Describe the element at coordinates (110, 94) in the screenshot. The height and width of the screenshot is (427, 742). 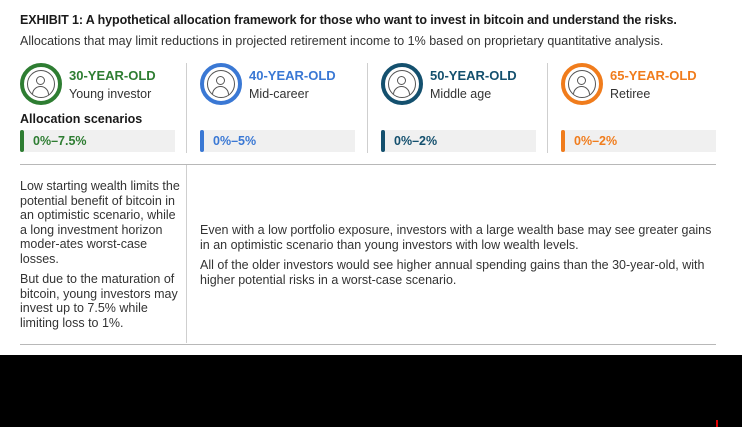
I see `profile-role: Young investor` at that location.